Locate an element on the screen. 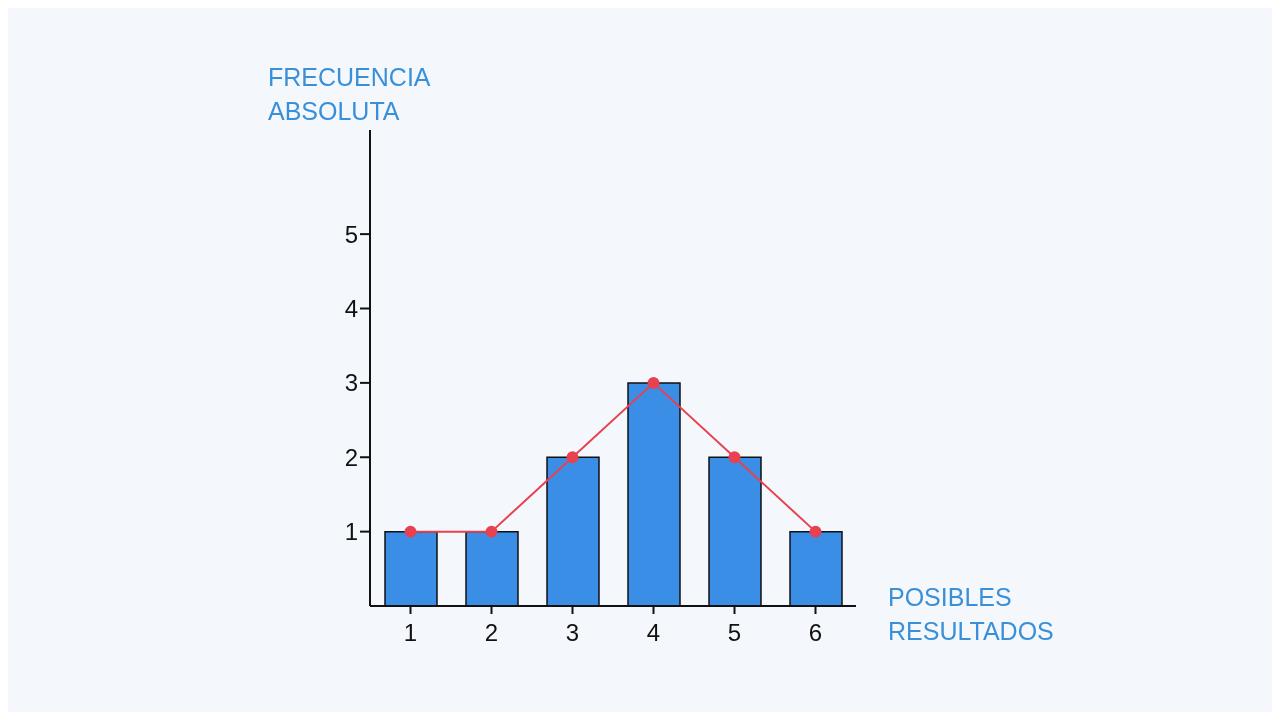  y-tick-label: 3 is located at coordinates (351, 383).